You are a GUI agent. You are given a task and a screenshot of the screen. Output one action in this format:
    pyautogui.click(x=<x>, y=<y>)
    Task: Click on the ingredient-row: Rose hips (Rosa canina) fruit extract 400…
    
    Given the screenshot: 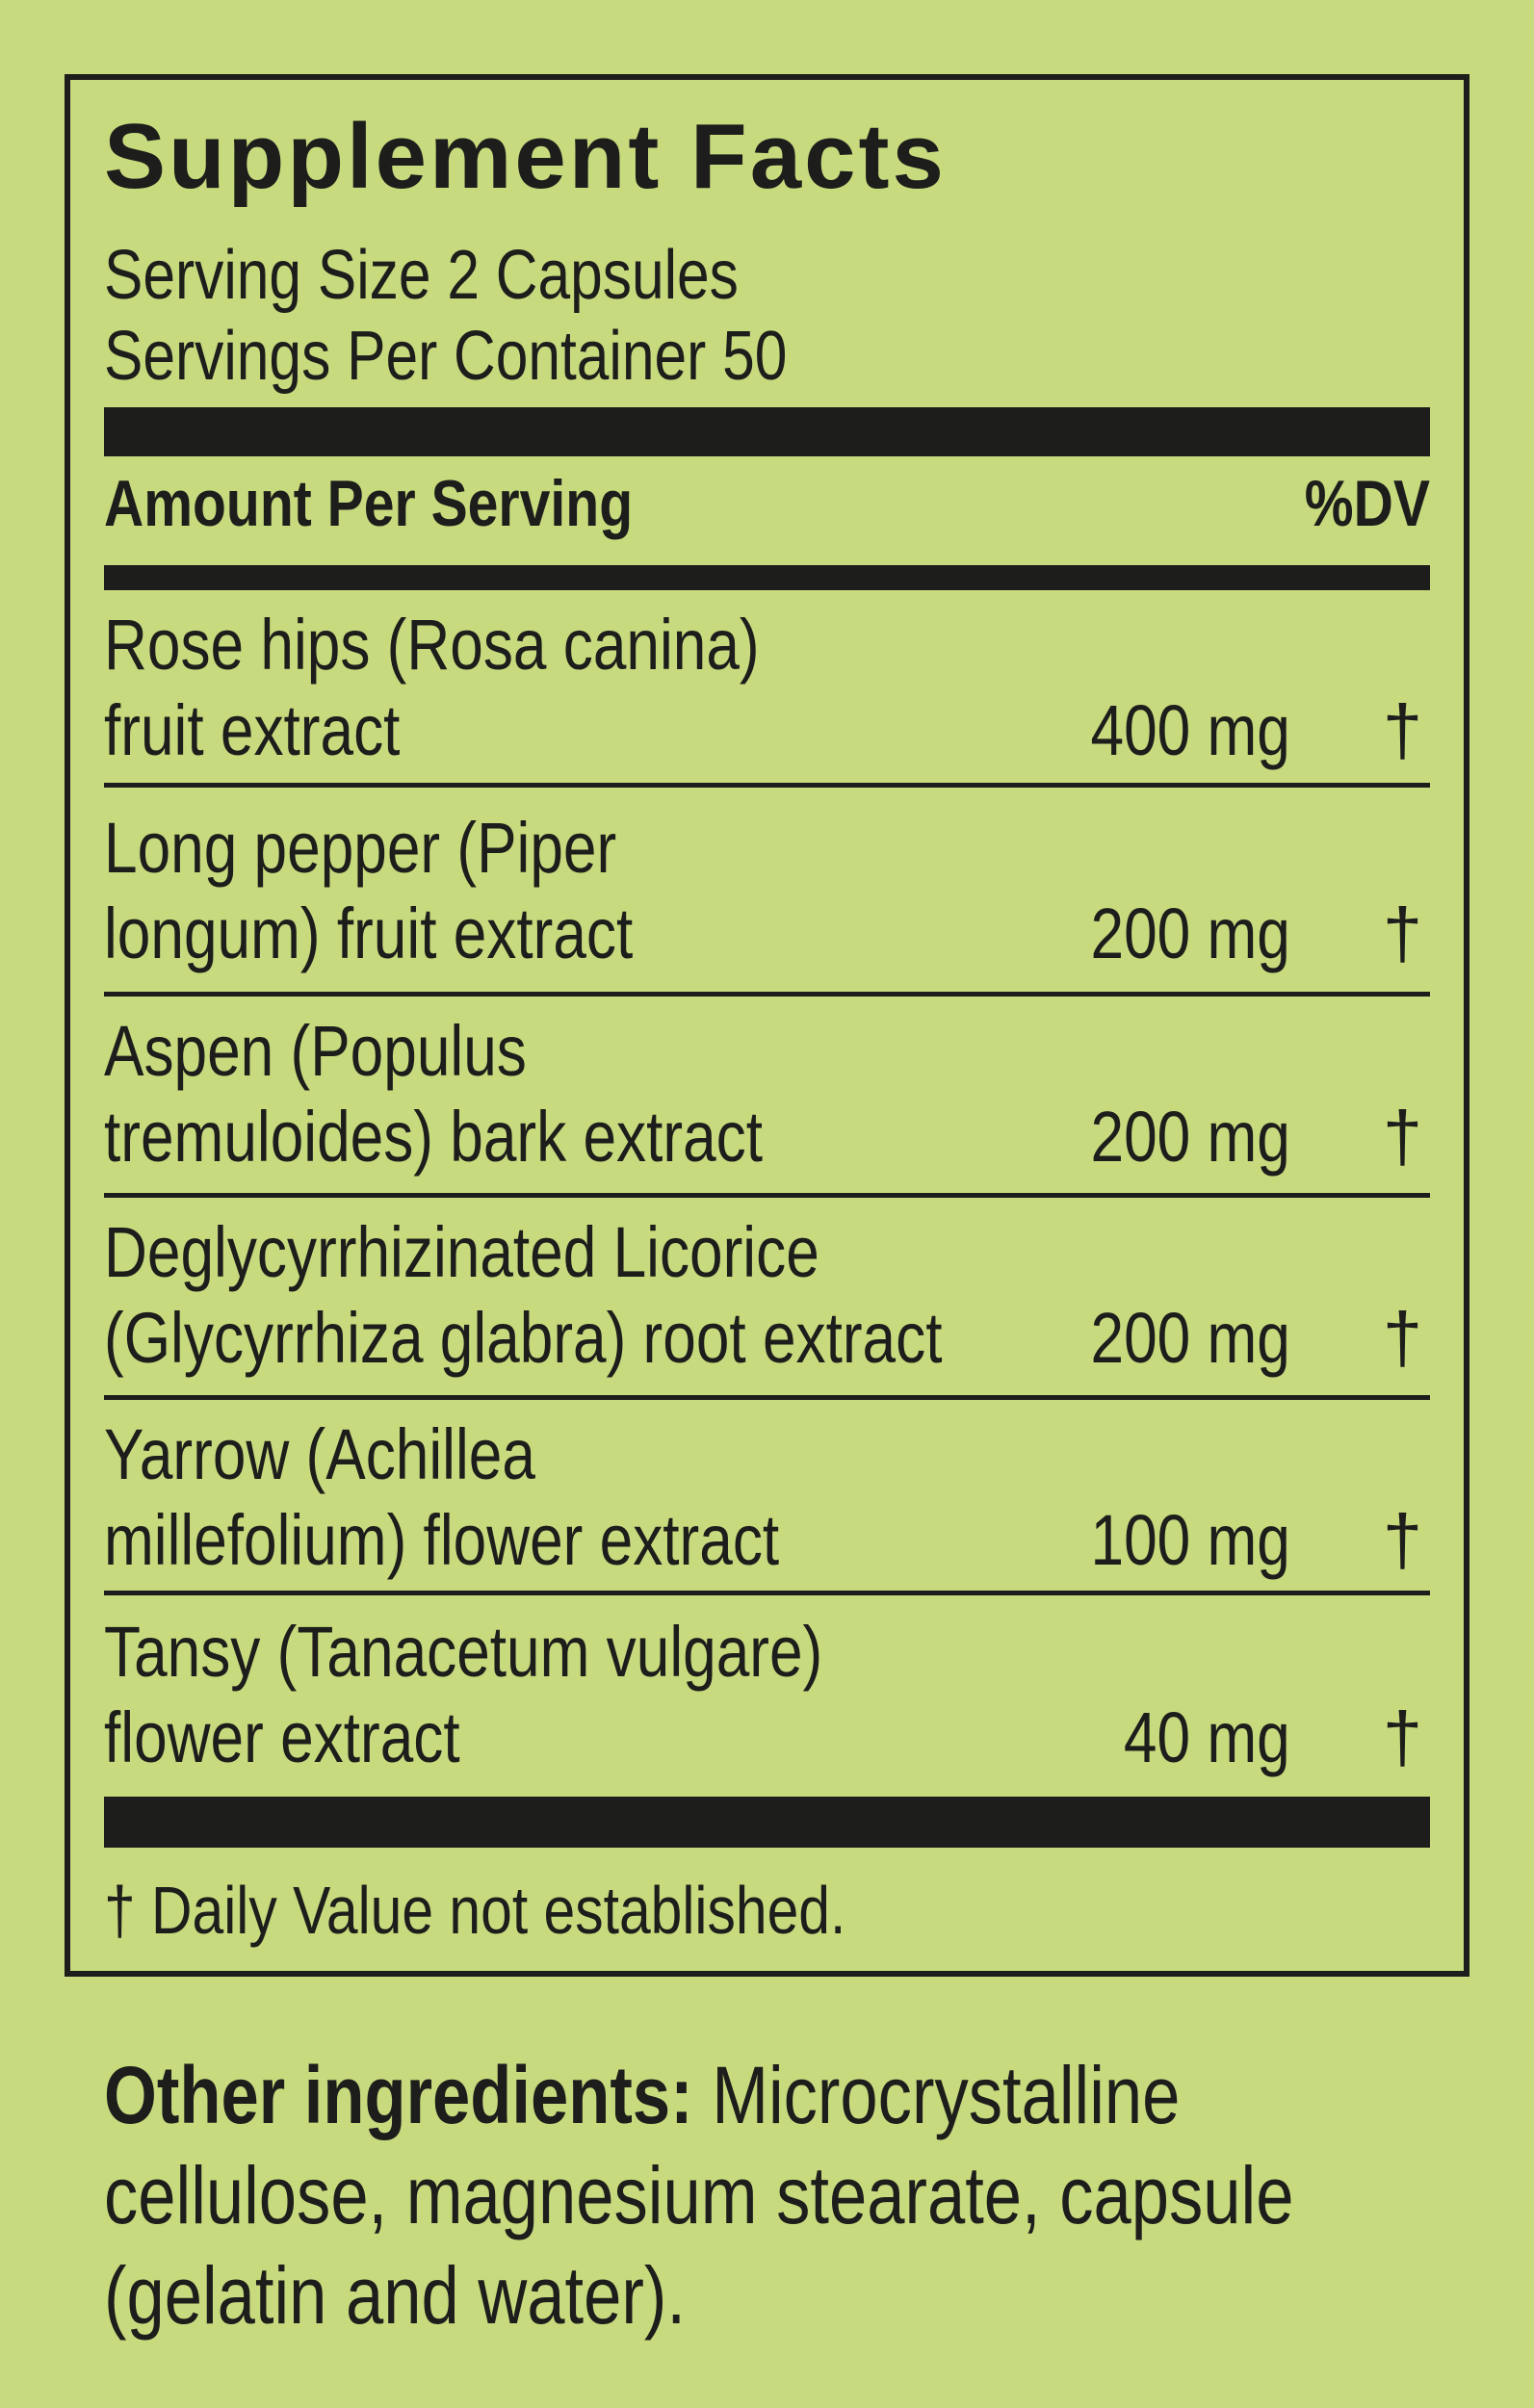 What is the action you would take?
    pyautogui.click(x=767, y=689)
    